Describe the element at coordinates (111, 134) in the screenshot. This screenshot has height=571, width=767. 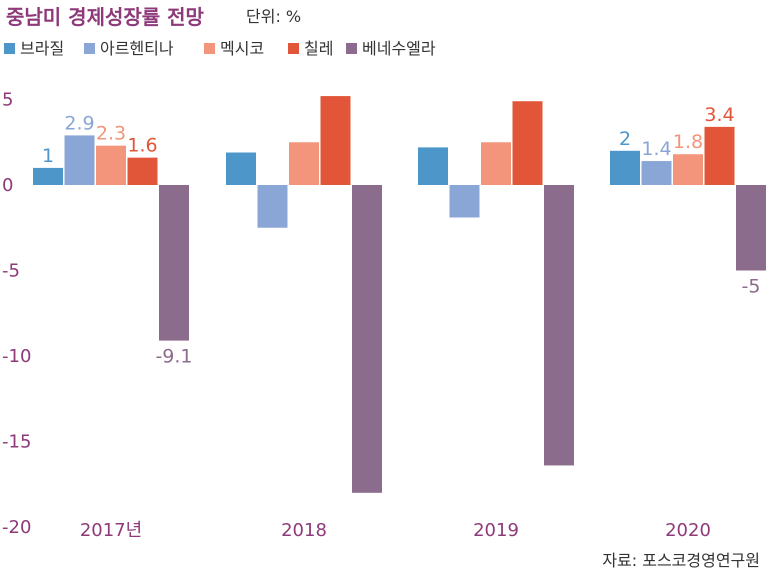
I see `data-label: 2.3` at that location.